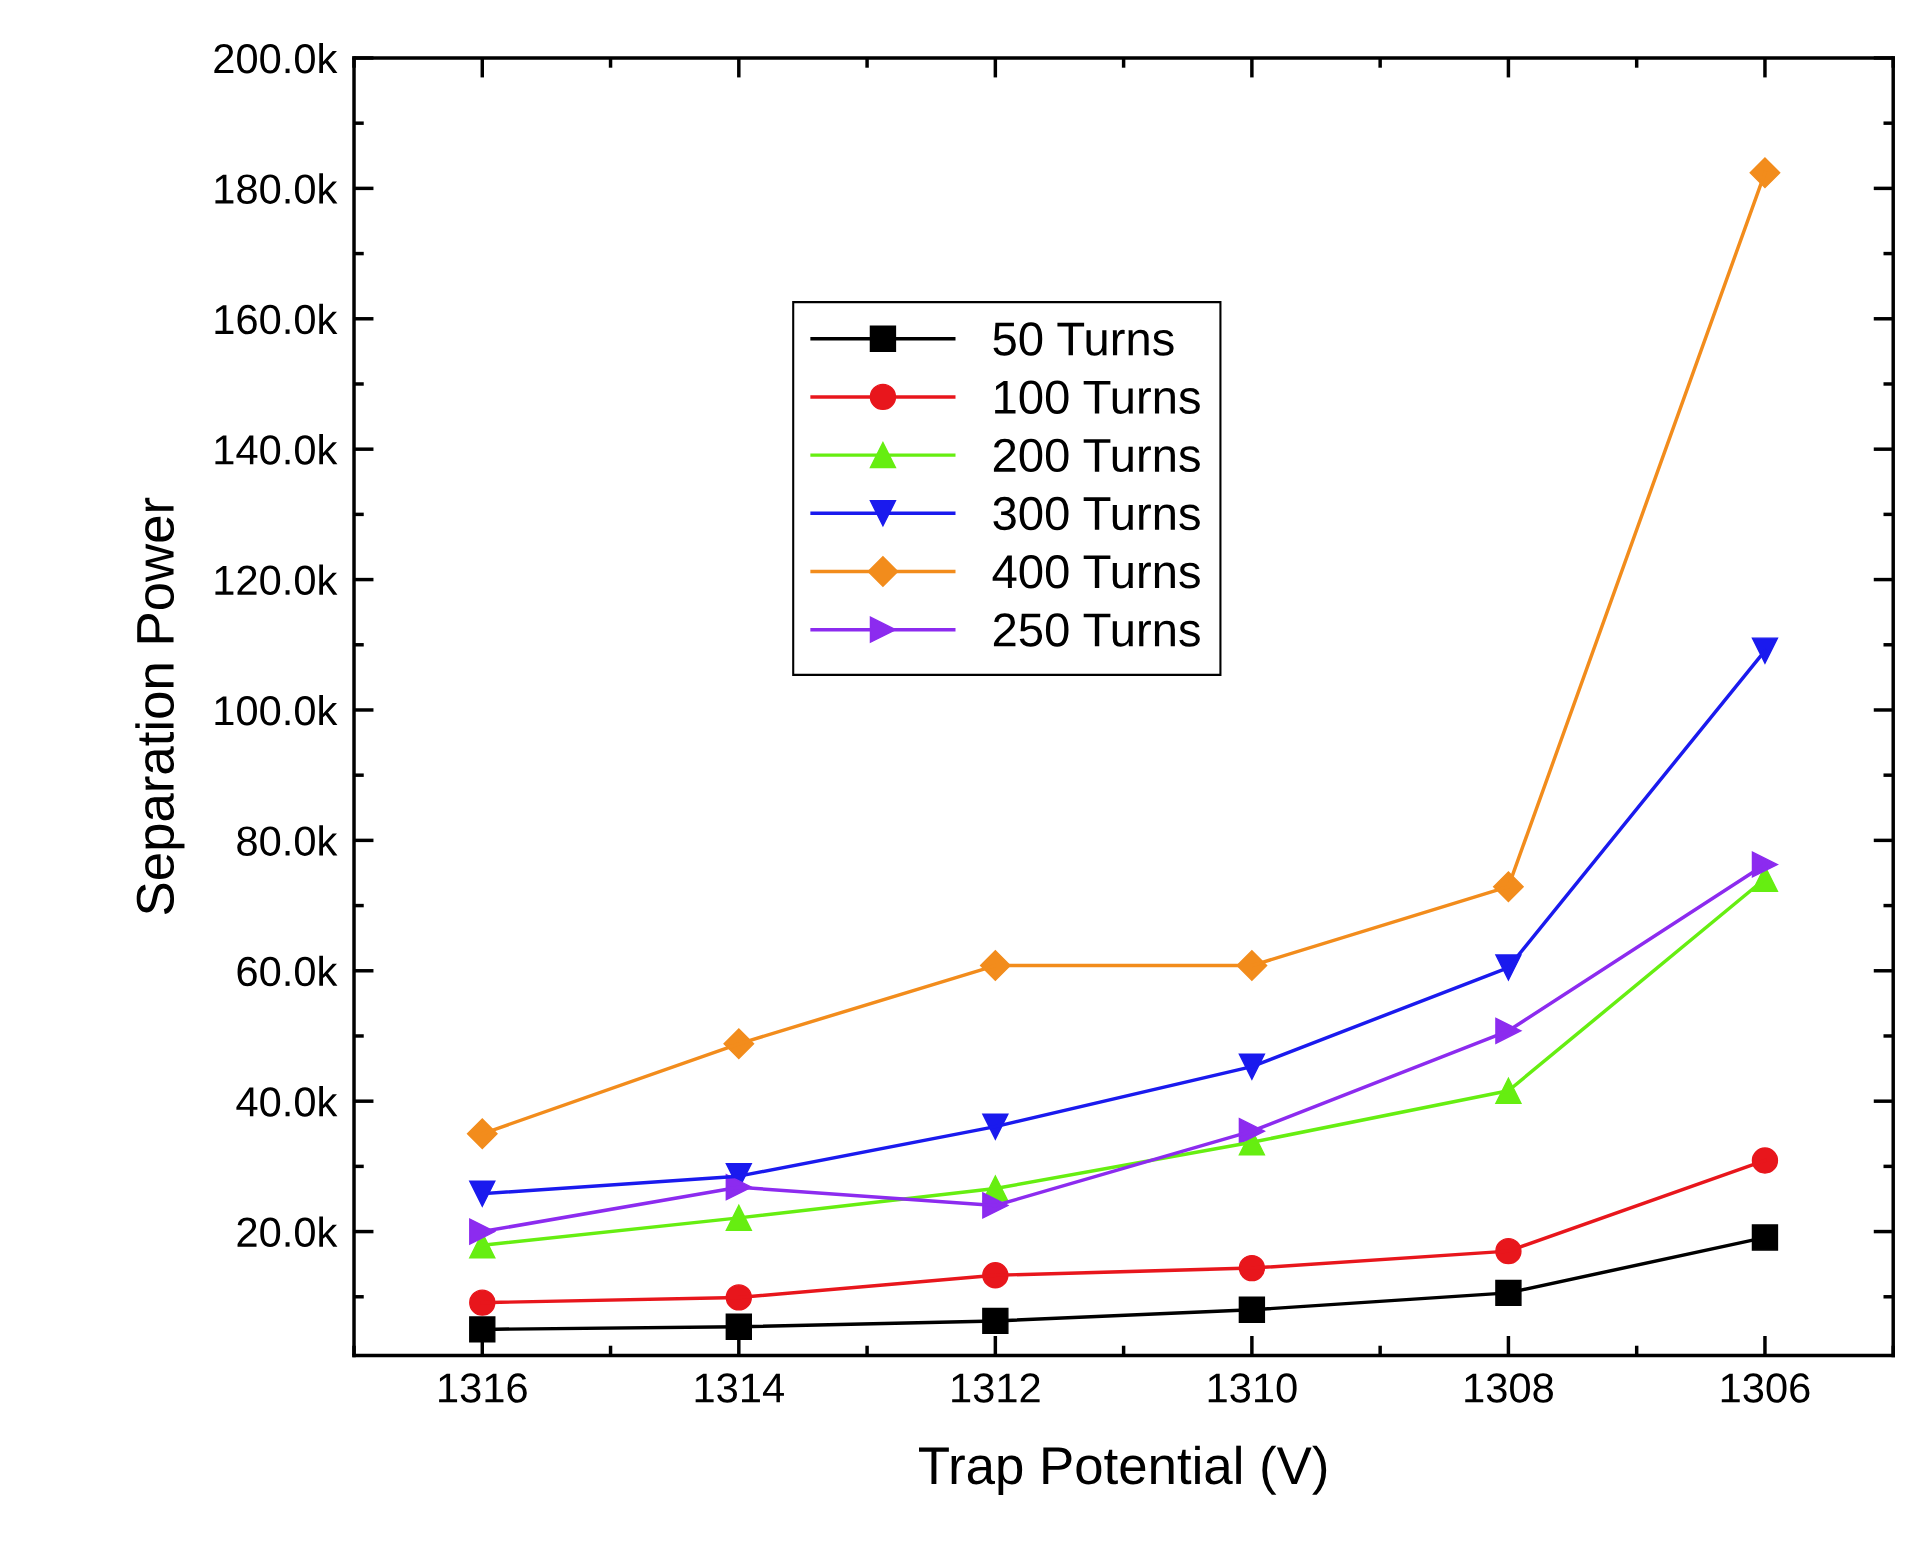 The height and width of the screenshot is (1567, 1924). I want to click on x-tick-label: 1314, so click(739, 1388).